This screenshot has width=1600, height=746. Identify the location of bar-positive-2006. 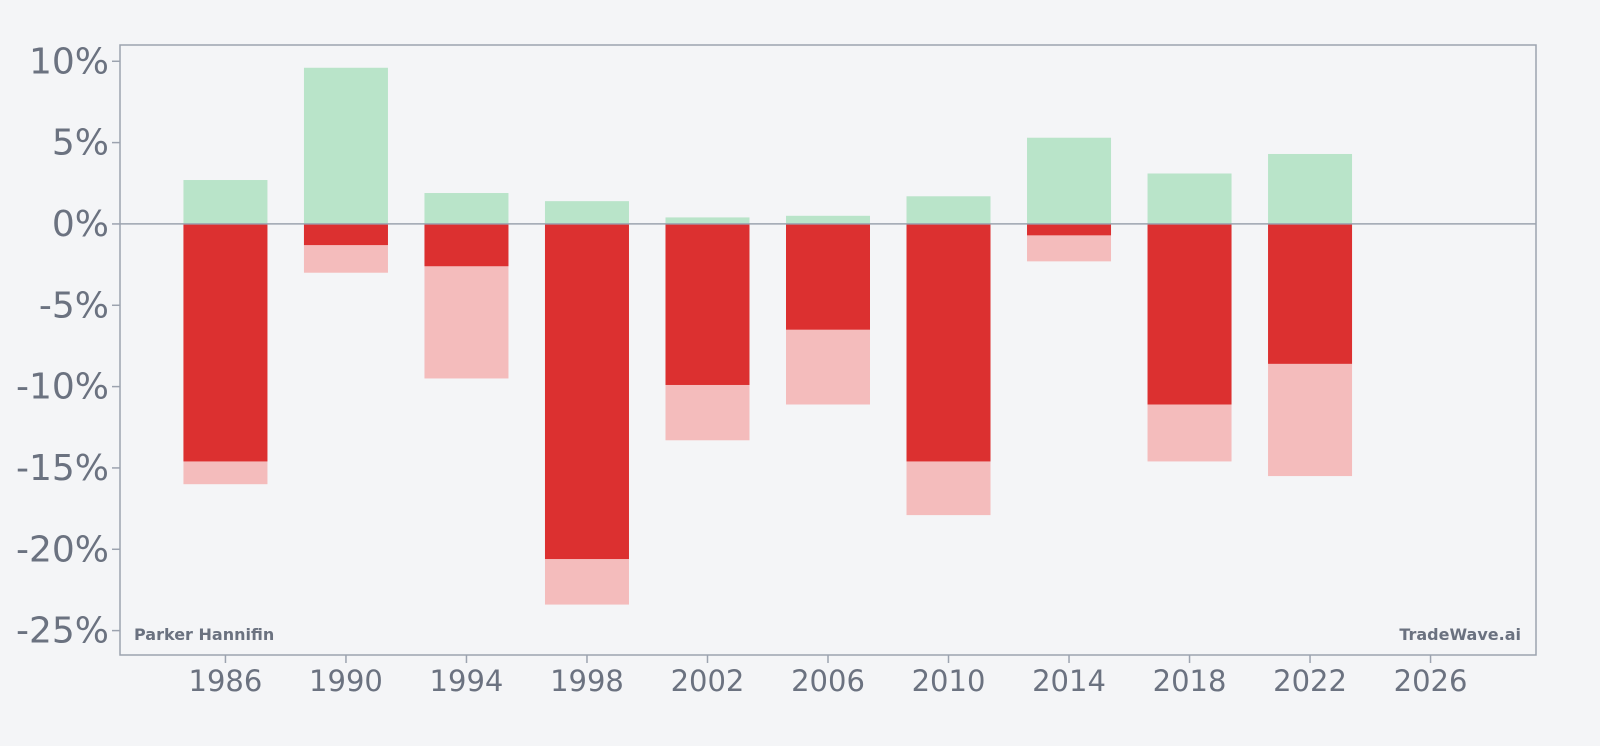
(828, 219).